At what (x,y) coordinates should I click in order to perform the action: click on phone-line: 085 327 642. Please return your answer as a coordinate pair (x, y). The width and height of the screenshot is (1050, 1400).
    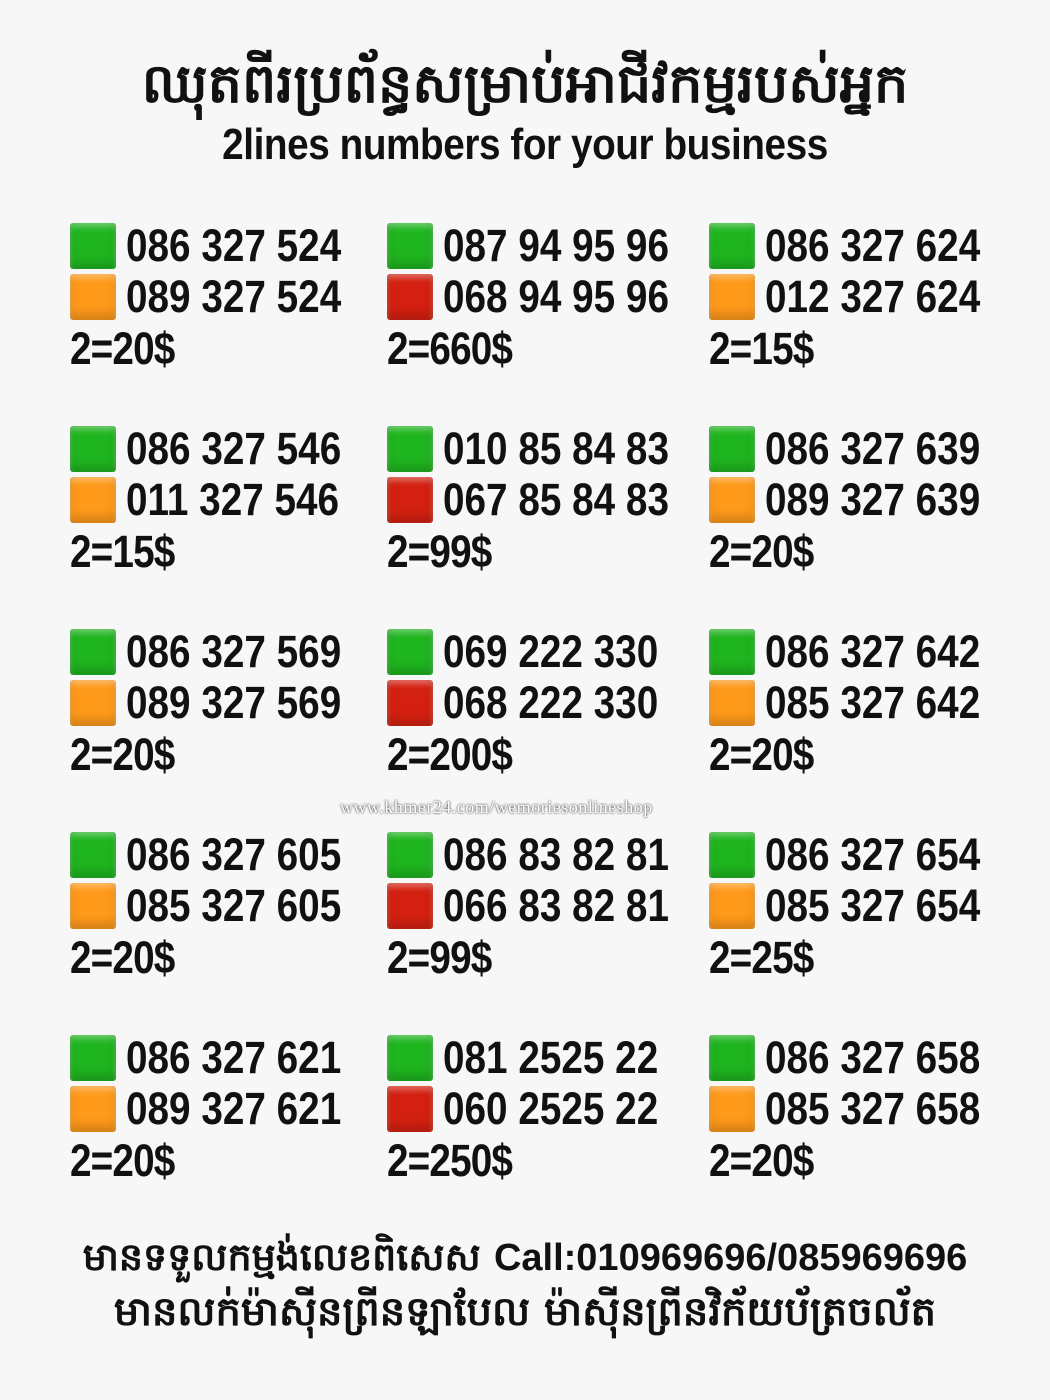
    Looking at the image, I should click on (862, 703).